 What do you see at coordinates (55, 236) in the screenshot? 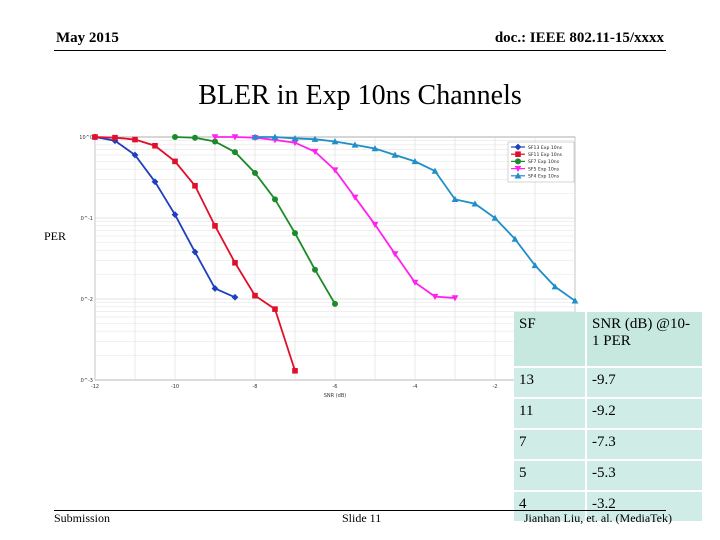
I see `per-label: PER` at bounding box center [55, 236].